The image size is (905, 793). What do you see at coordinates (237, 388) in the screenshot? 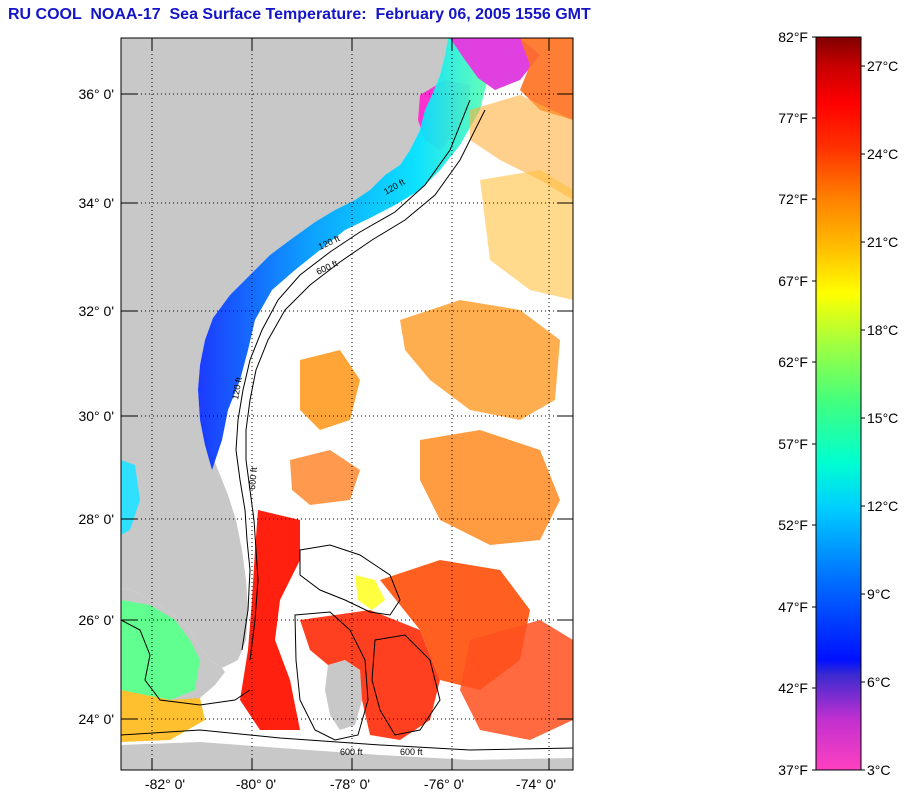
I see `contour-label: 120 ft` at bounding box center [237, 388].